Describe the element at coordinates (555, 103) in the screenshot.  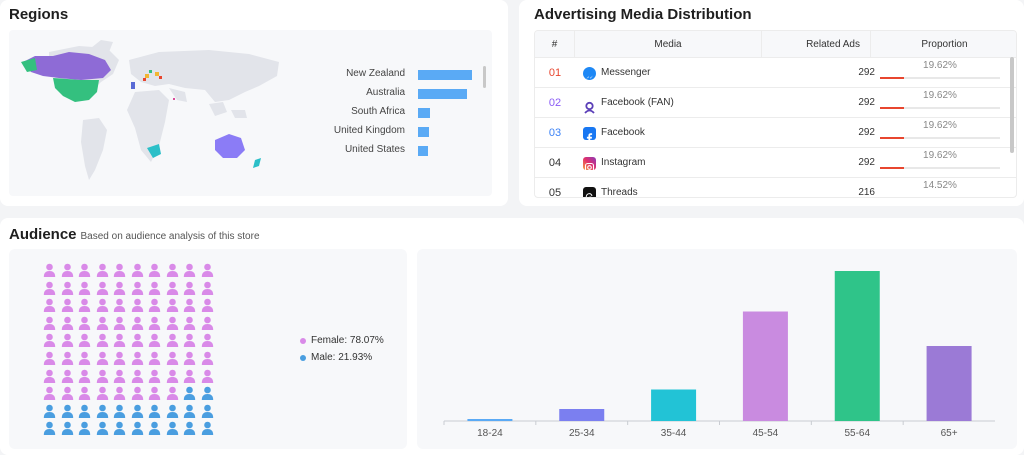
I see `row-rank: 02` at that location.